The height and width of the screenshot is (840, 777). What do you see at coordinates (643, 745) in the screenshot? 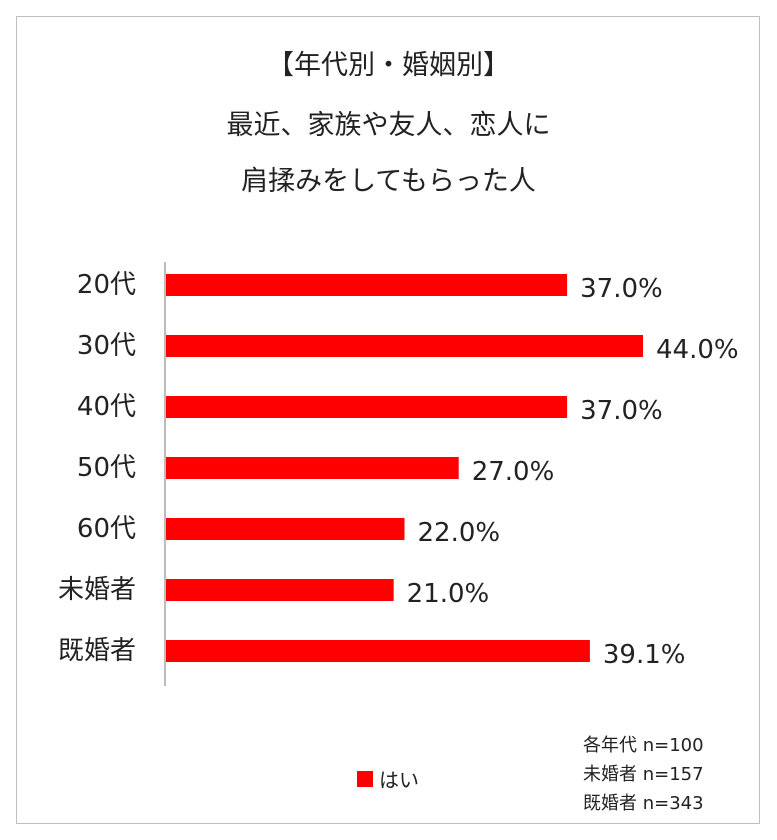
I see `note-line: 各年代 n=100` at bounding box center [643, 745].